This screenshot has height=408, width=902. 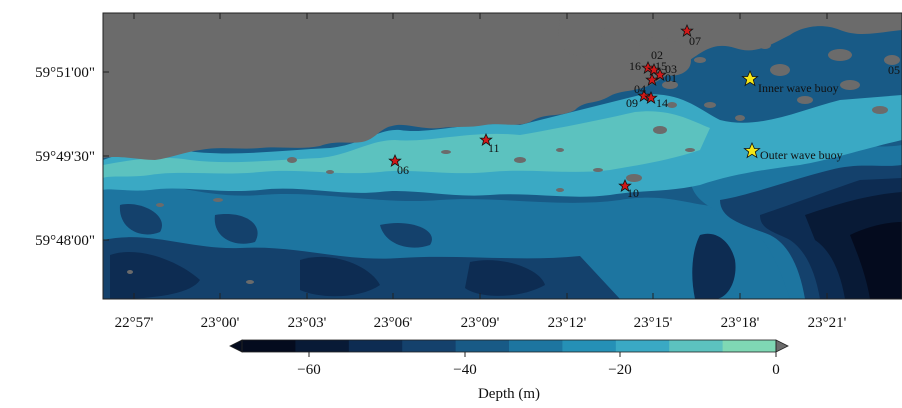 What do you see at coordinates (750, 78) in the screenshot?
I see `inner-buoy-marker` at bounding box center [750, 78].